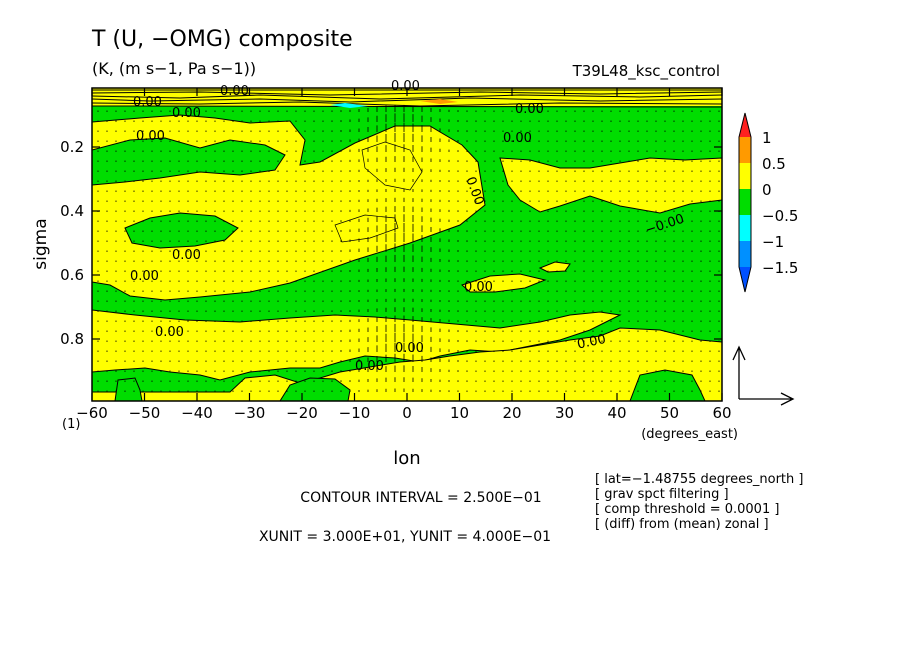  I want to click on x-tick-label: −30, so click(250, 413).